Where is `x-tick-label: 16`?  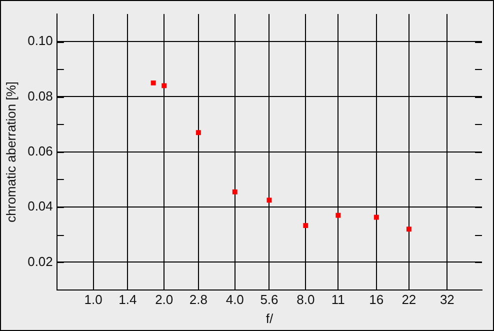 x-tick-label: 16 is located at coordinates (376, 300).